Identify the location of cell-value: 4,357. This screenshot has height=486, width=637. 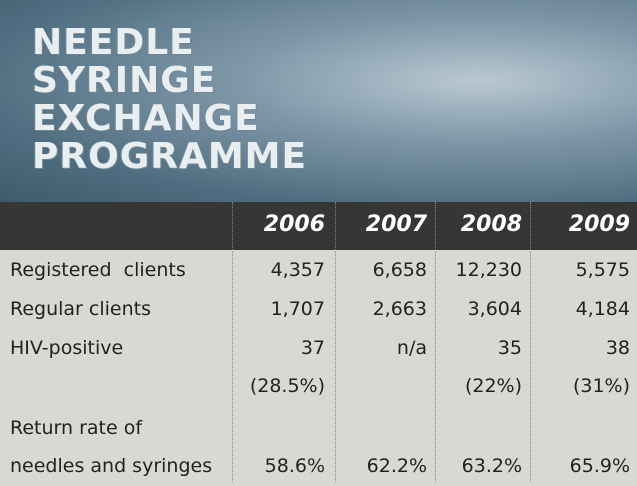
(297, 270).